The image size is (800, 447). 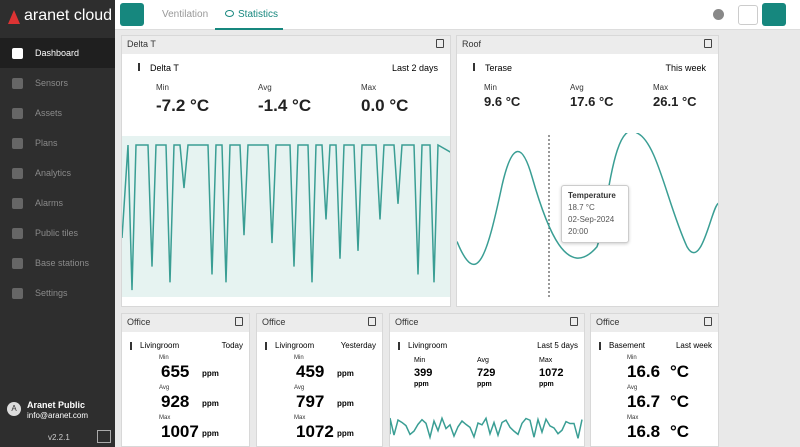 What do you see at coordinates (57, 203) in the screenshot?
I see `nav-item: Alarms` at bounding box center [57, 203].